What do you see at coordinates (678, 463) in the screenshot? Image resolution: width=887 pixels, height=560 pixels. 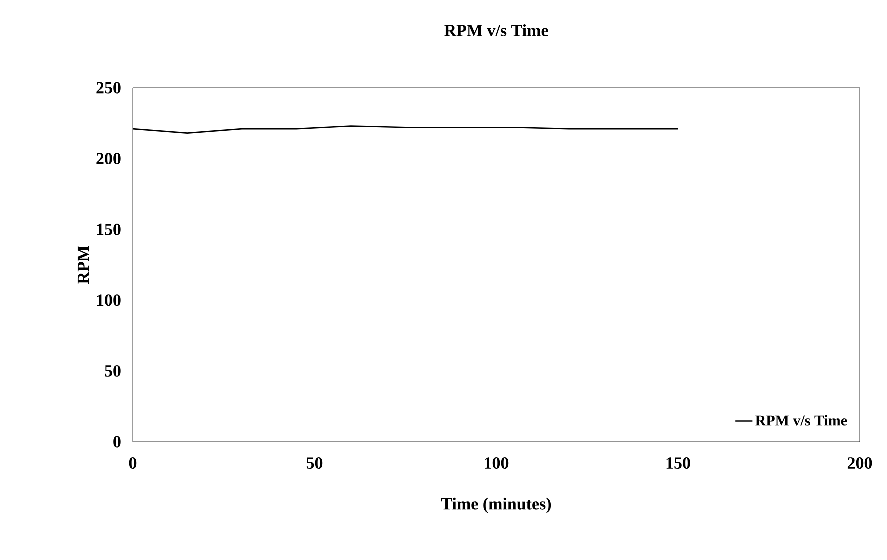 I see `x-tick-label: 150` at bounding box center [678, 463].